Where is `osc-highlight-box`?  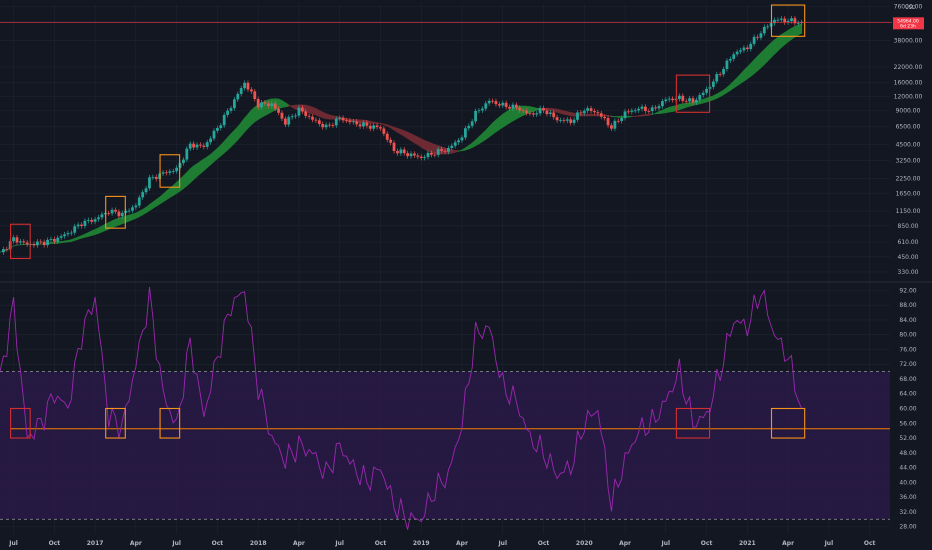 osc-highlight-box is located at coordinates (20, 423).